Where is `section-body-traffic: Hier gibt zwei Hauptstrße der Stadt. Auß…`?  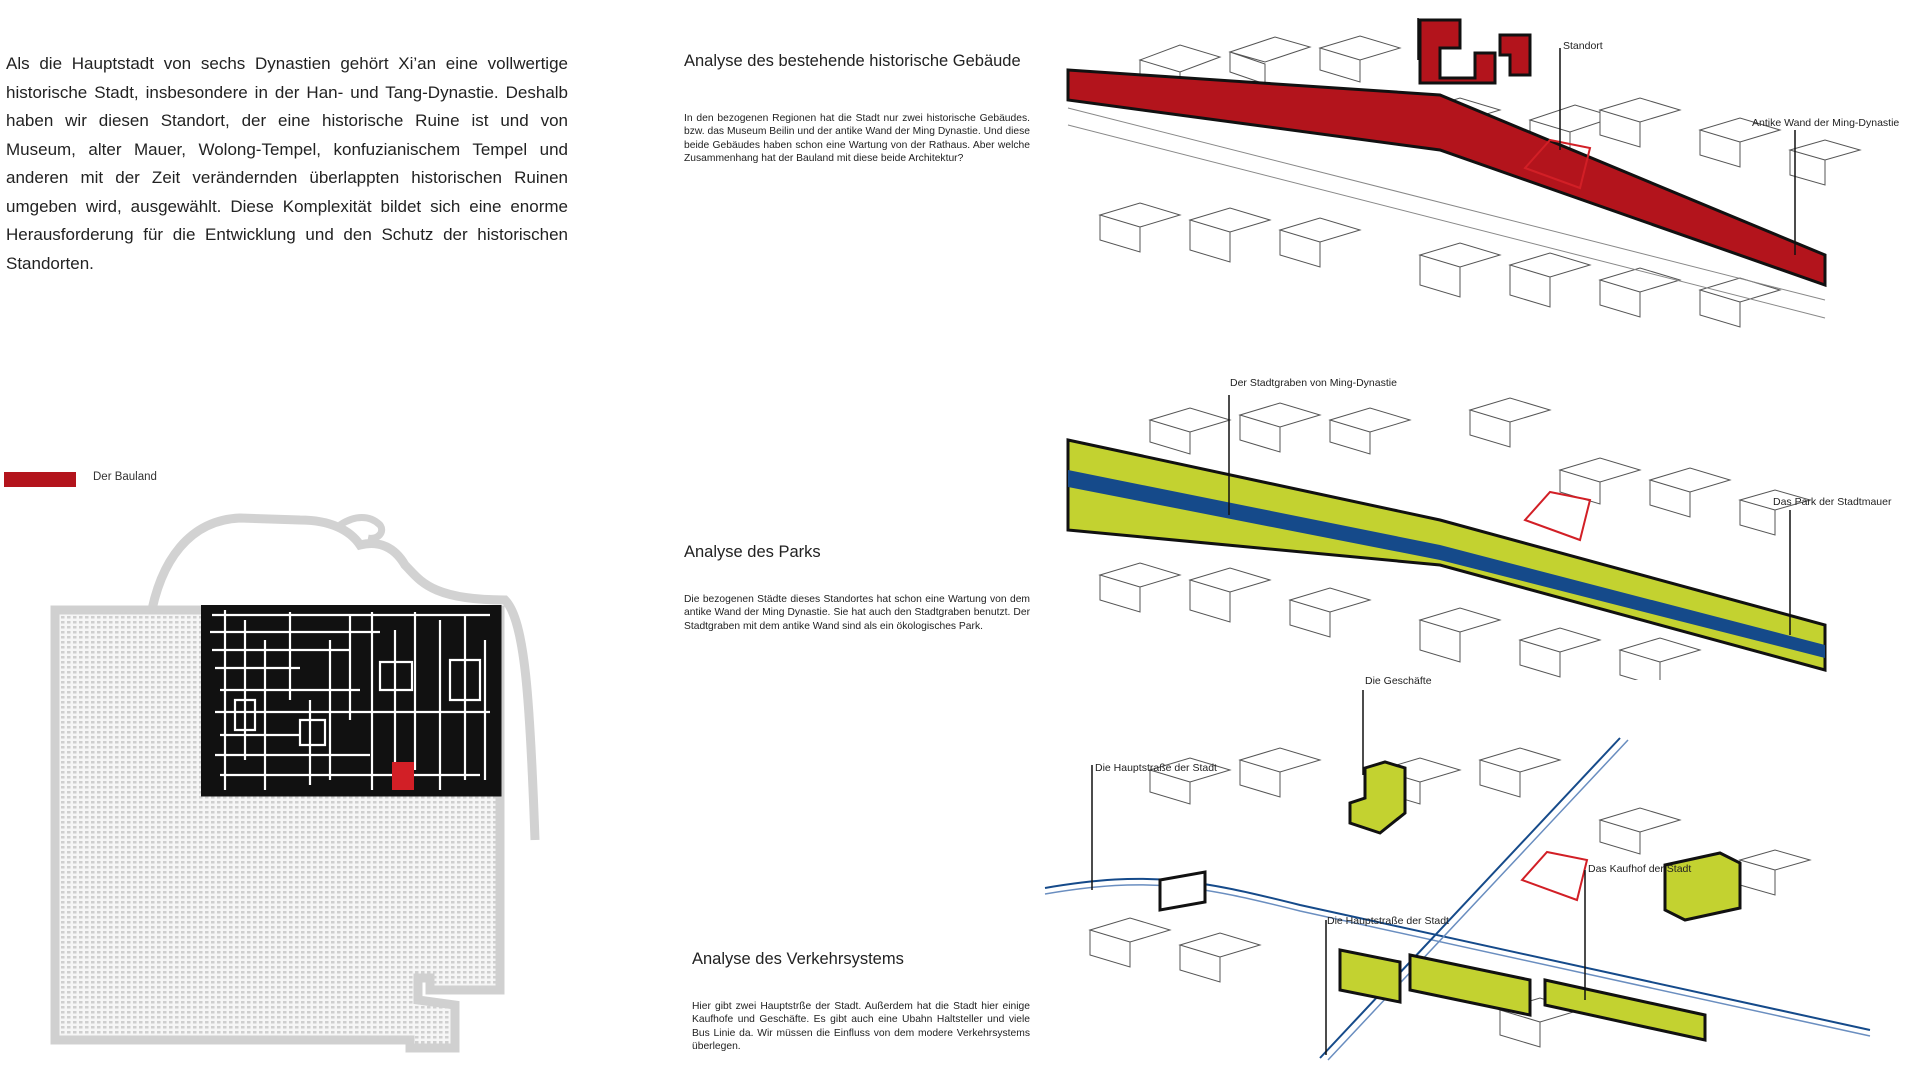
section-body-traffic: Hier gibt zwei Hauptstrße der Stadt. Auß… is located at coordinates (861, 1027).